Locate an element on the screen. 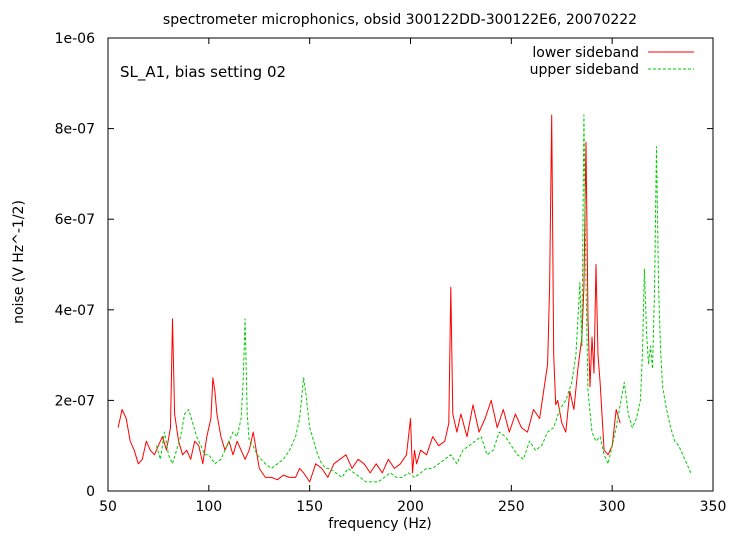 This screenshot has width=740, height=540. y-tick-label: 0 is located at coordinates (90, 492).